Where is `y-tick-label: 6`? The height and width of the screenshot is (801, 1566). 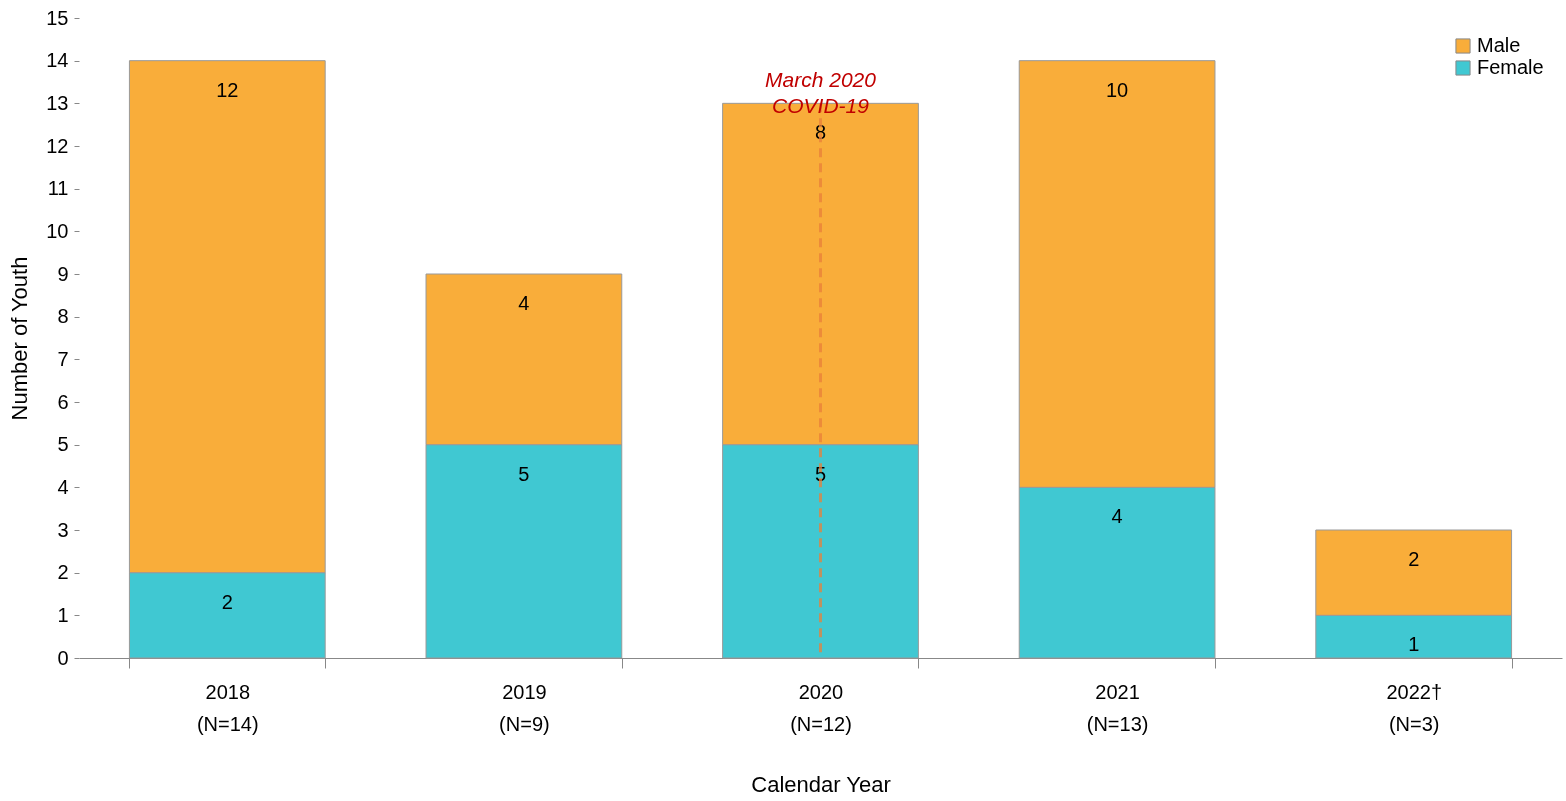
y-tick-label: 6 is located at coordinates (63, 401).